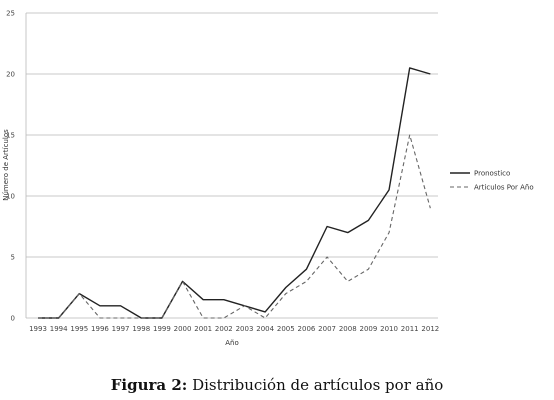 This screenshot has width=554, height=400. I want to click on x-tick-label: 2000, so click(183, 329).